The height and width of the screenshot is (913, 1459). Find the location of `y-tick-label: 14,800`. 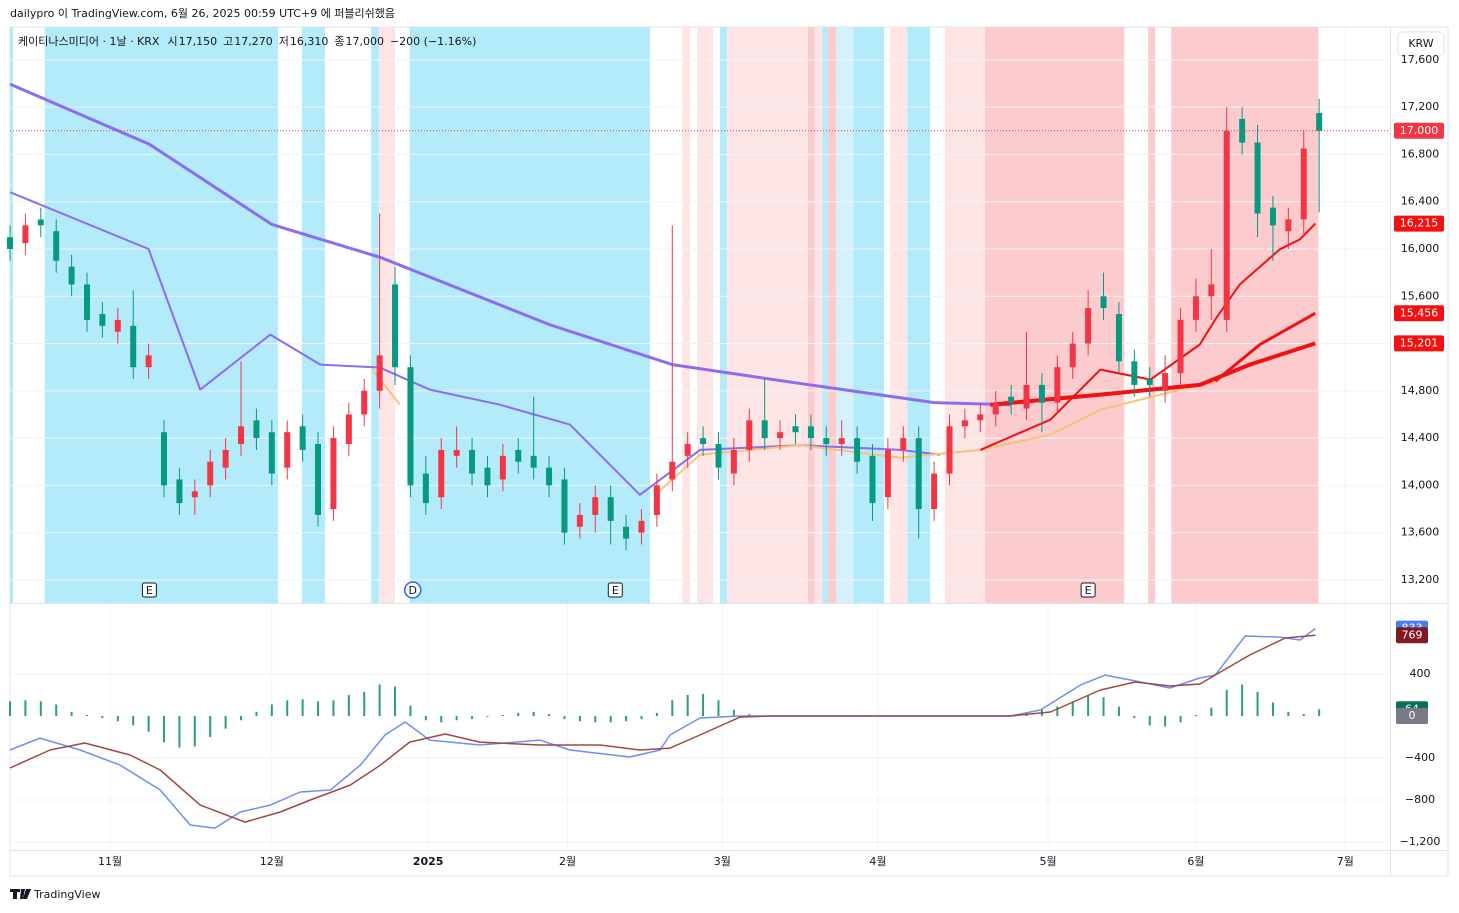

y-tick-label: 14,800 is located at coordinates (1420, 390).